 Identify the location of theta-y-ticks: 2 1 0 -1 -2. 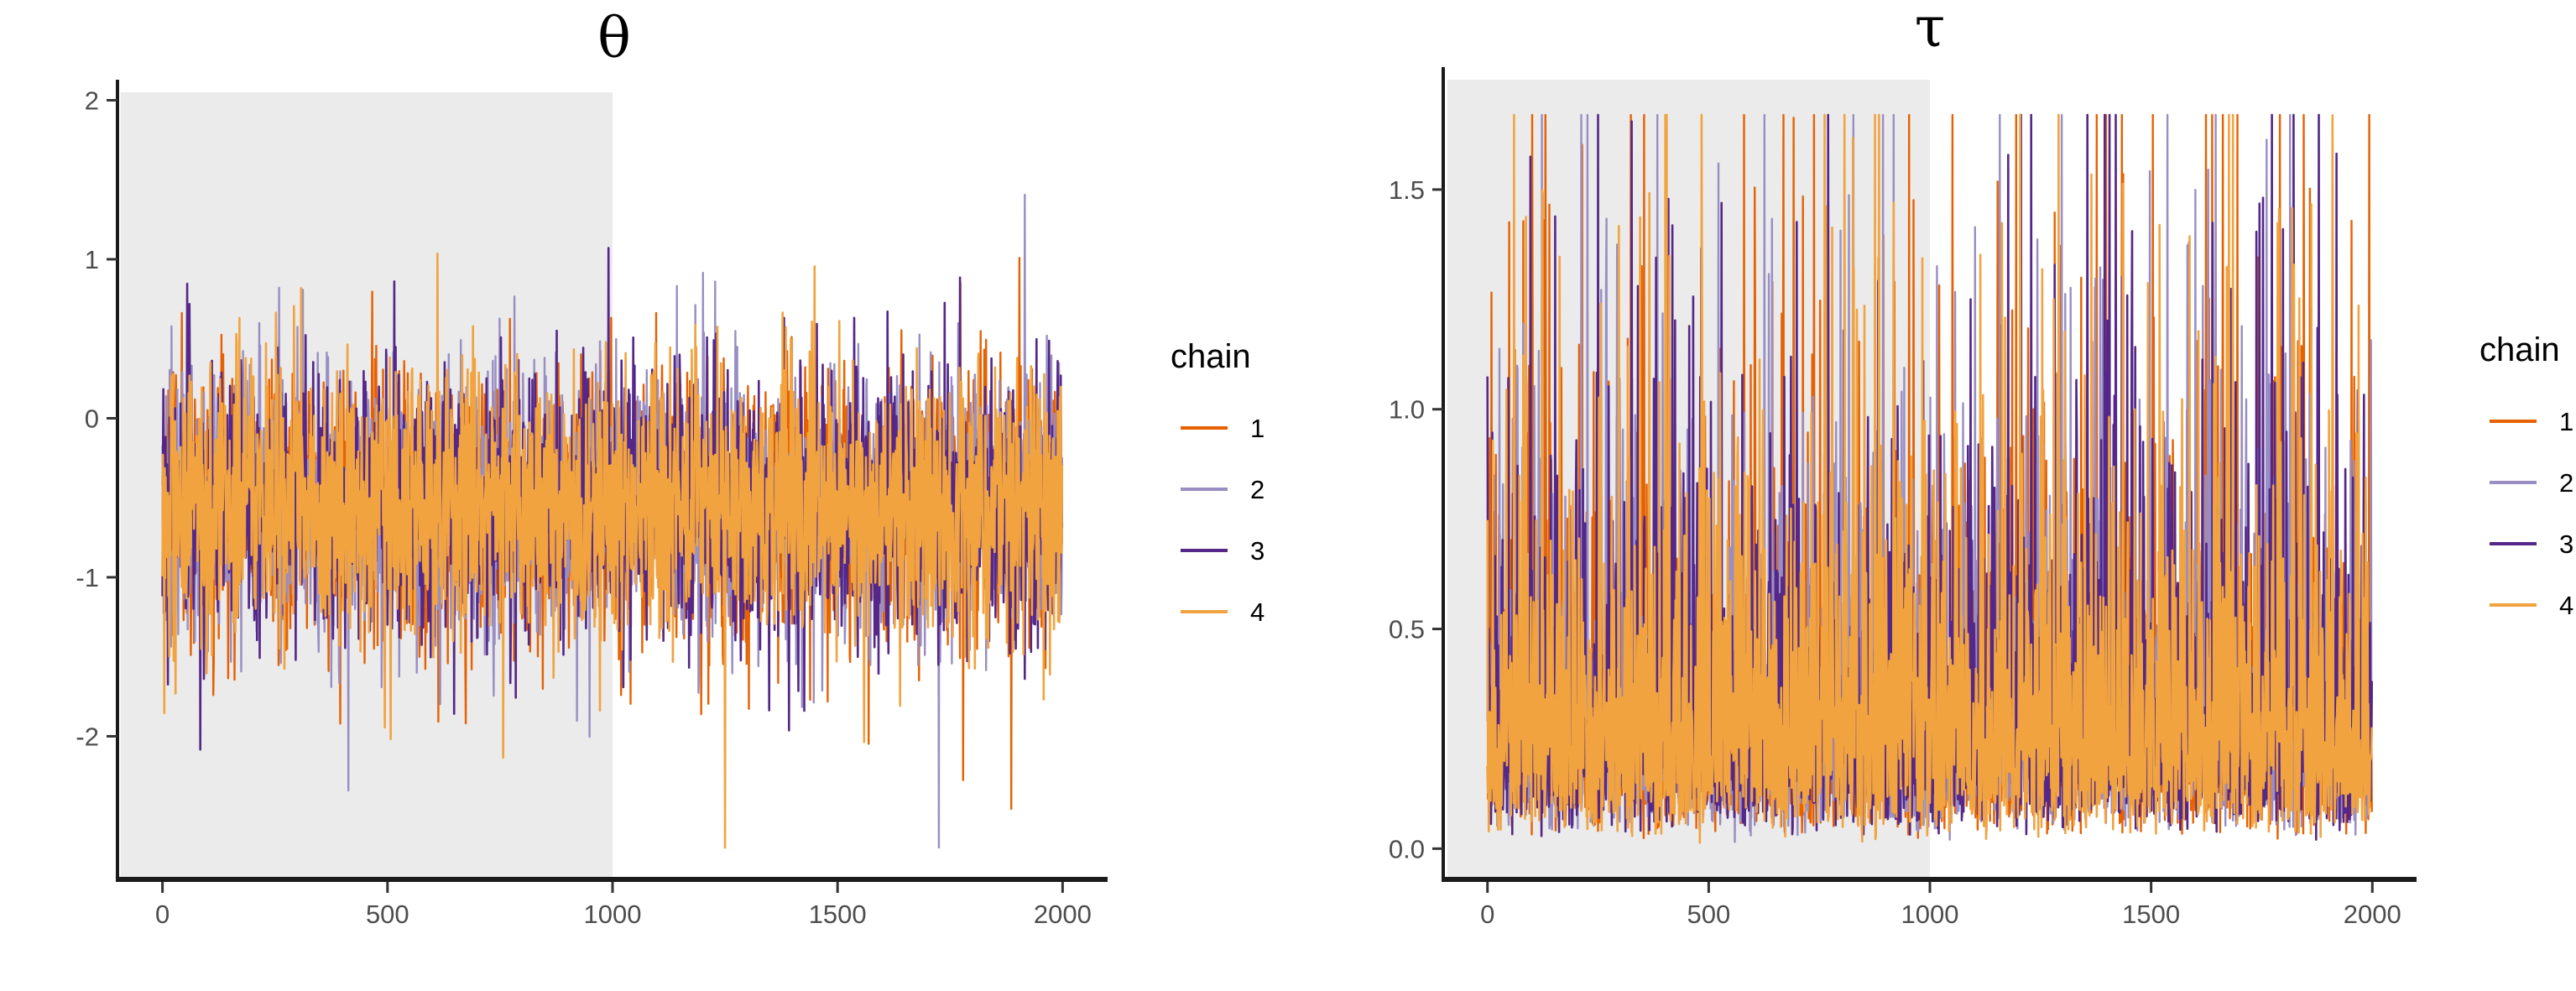
(96, 418).